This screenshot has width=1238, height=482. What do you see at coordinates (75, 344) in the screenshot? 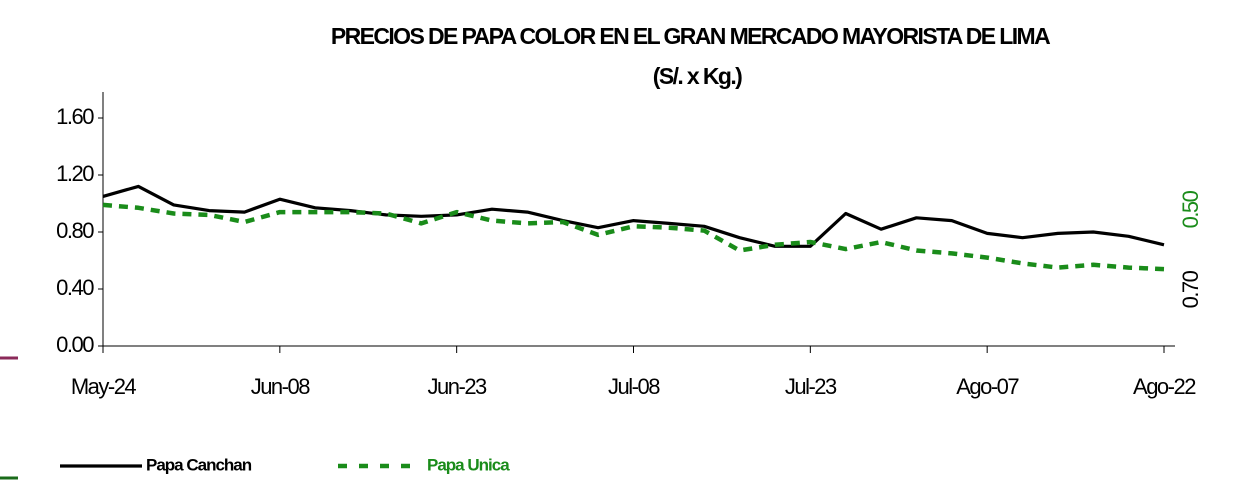
I see `y-tick-label: 0.00` at bounding box center [75, 344].